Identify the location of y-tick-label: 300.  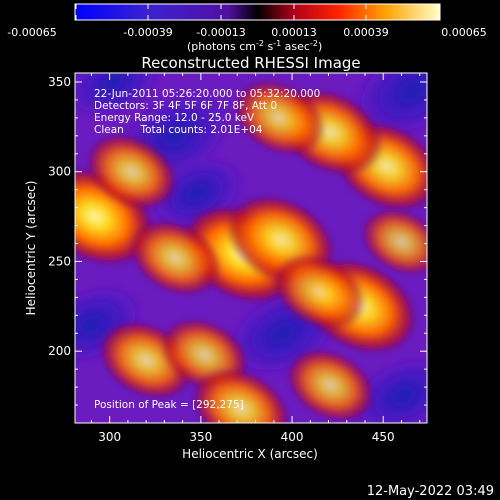
(59, 172).